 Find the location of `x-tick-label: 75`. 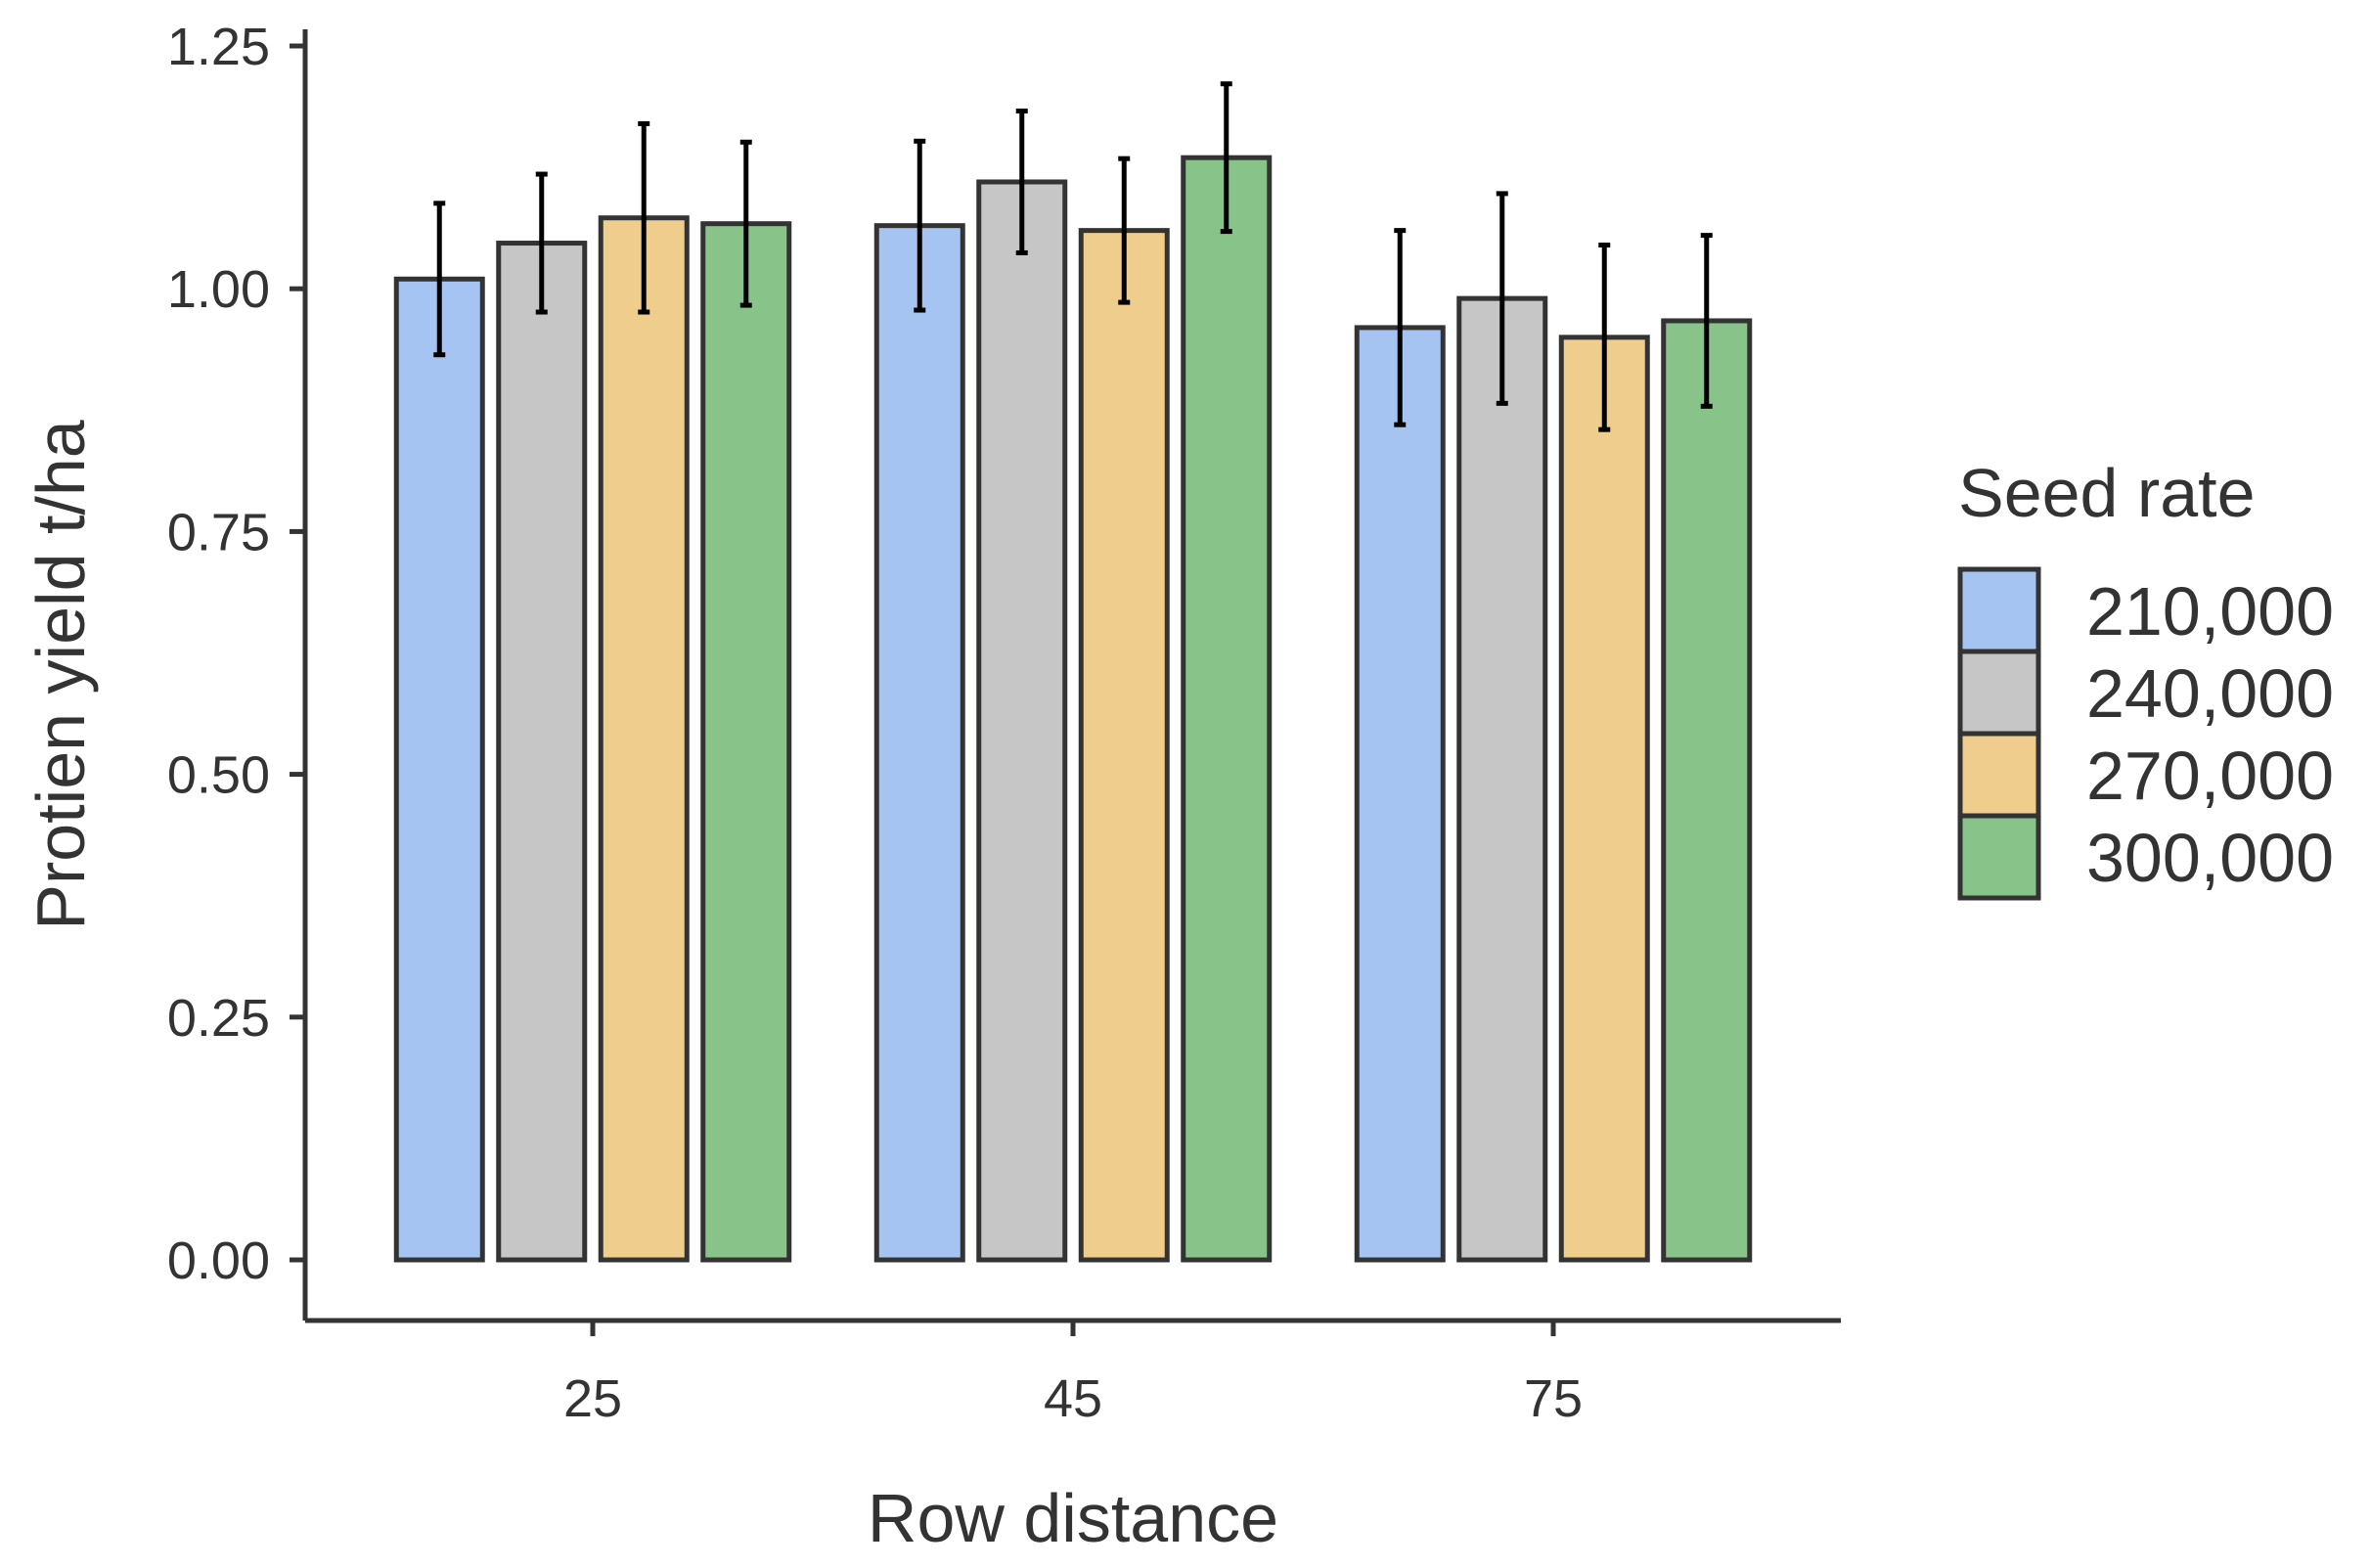

x-tick-label: 75 is located at coordinates (1553, 1398).